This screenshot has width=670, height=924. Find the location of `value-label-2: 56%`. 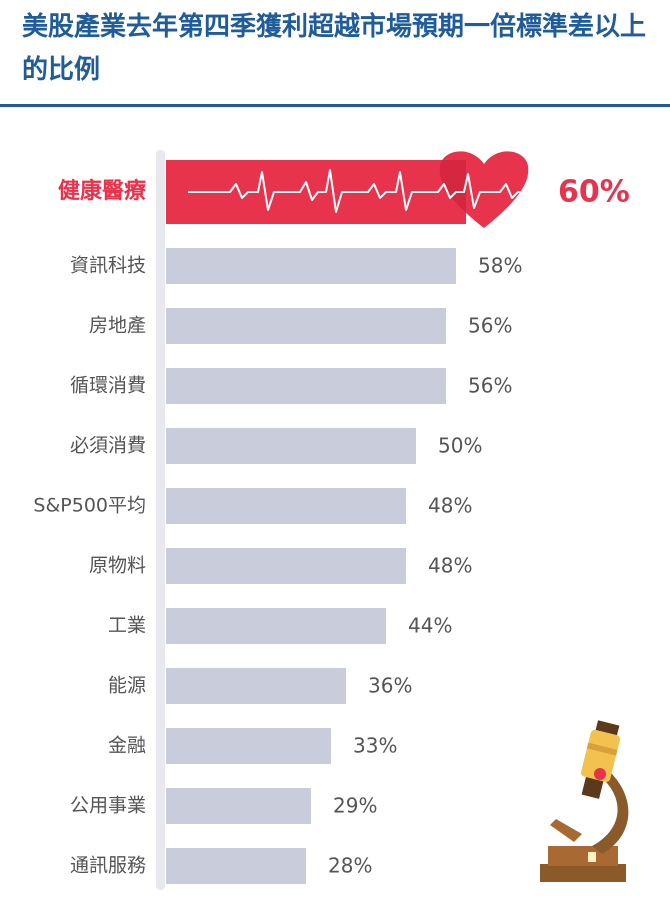

value-label-2: 56% is located at coordinates (490, 326).